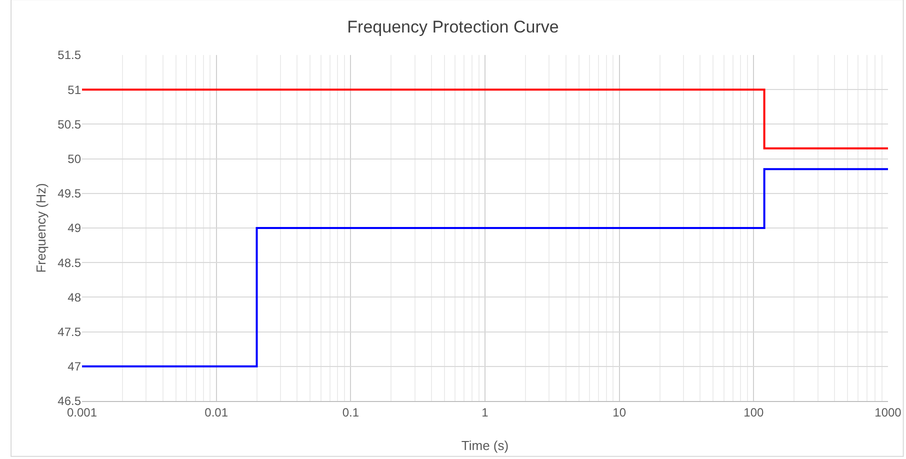  I want to click on y-tick-label: 49.5, so click(70, 193).